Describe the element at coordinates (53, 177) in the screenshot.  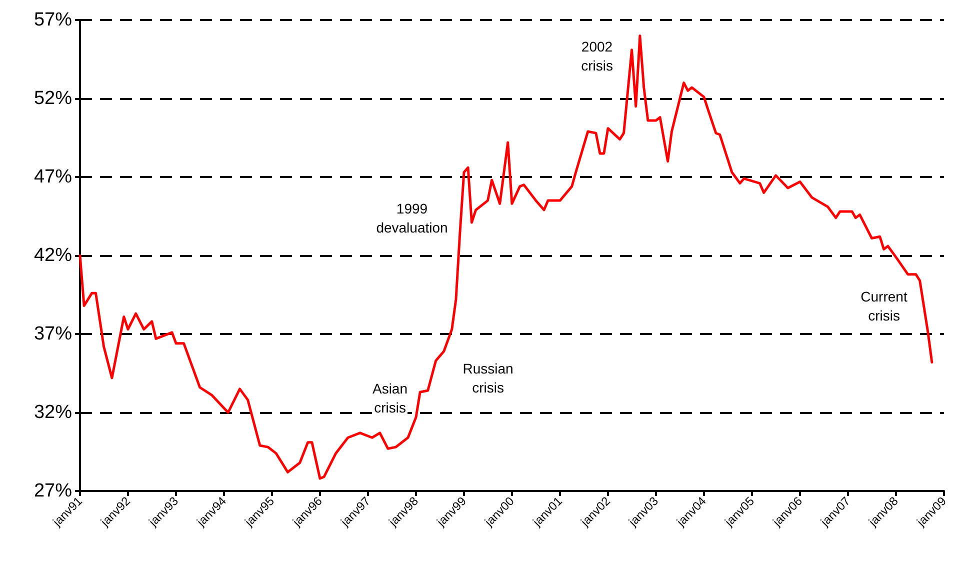
I see `y-tick-label: 47%` at that location.